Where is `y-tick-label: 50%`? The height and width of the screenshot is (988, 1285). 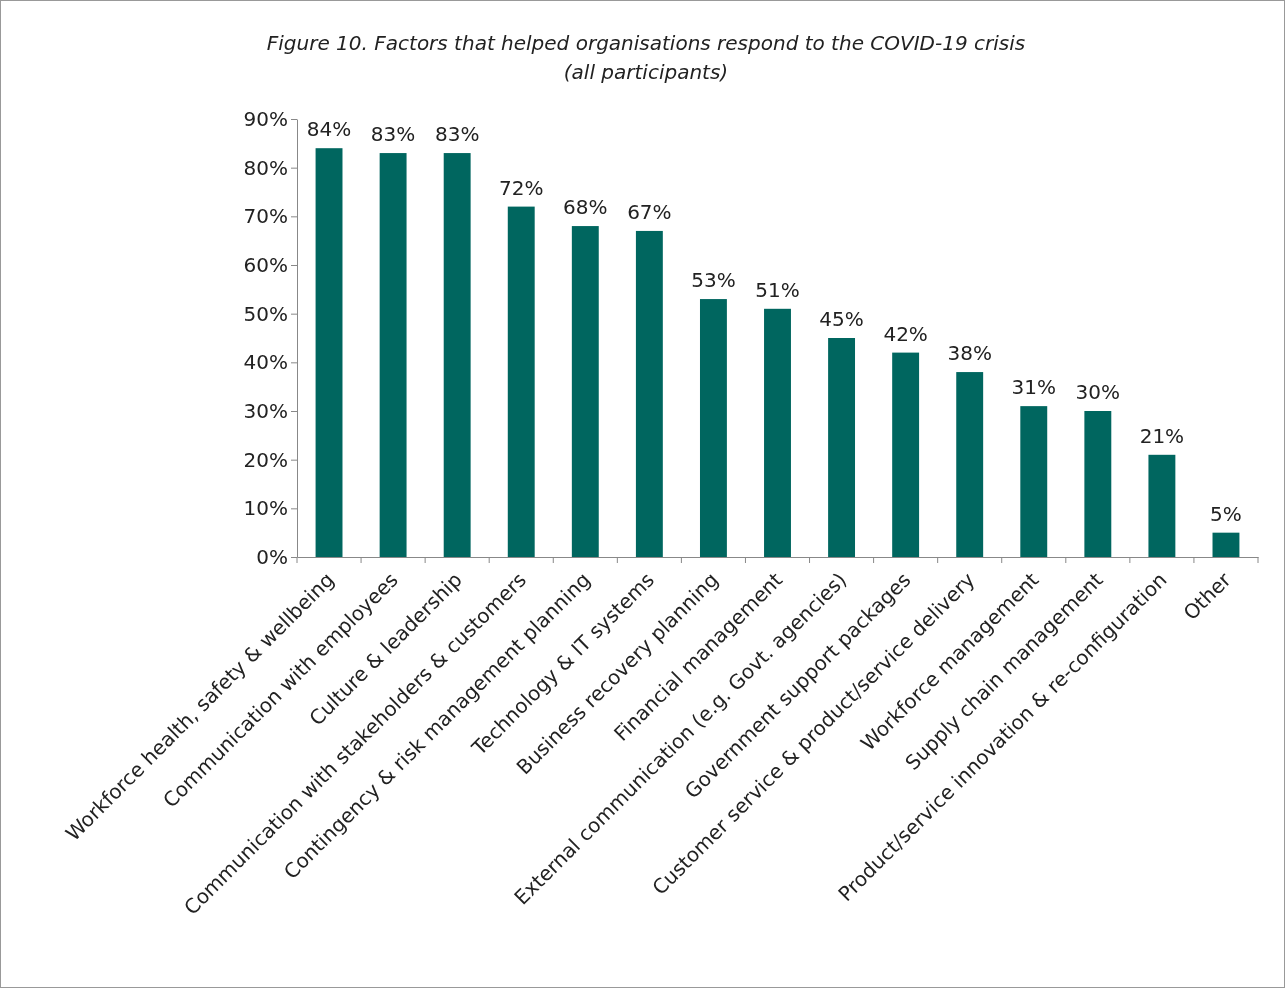 y-tick-label: 50% is located at coordinates (265, 313).